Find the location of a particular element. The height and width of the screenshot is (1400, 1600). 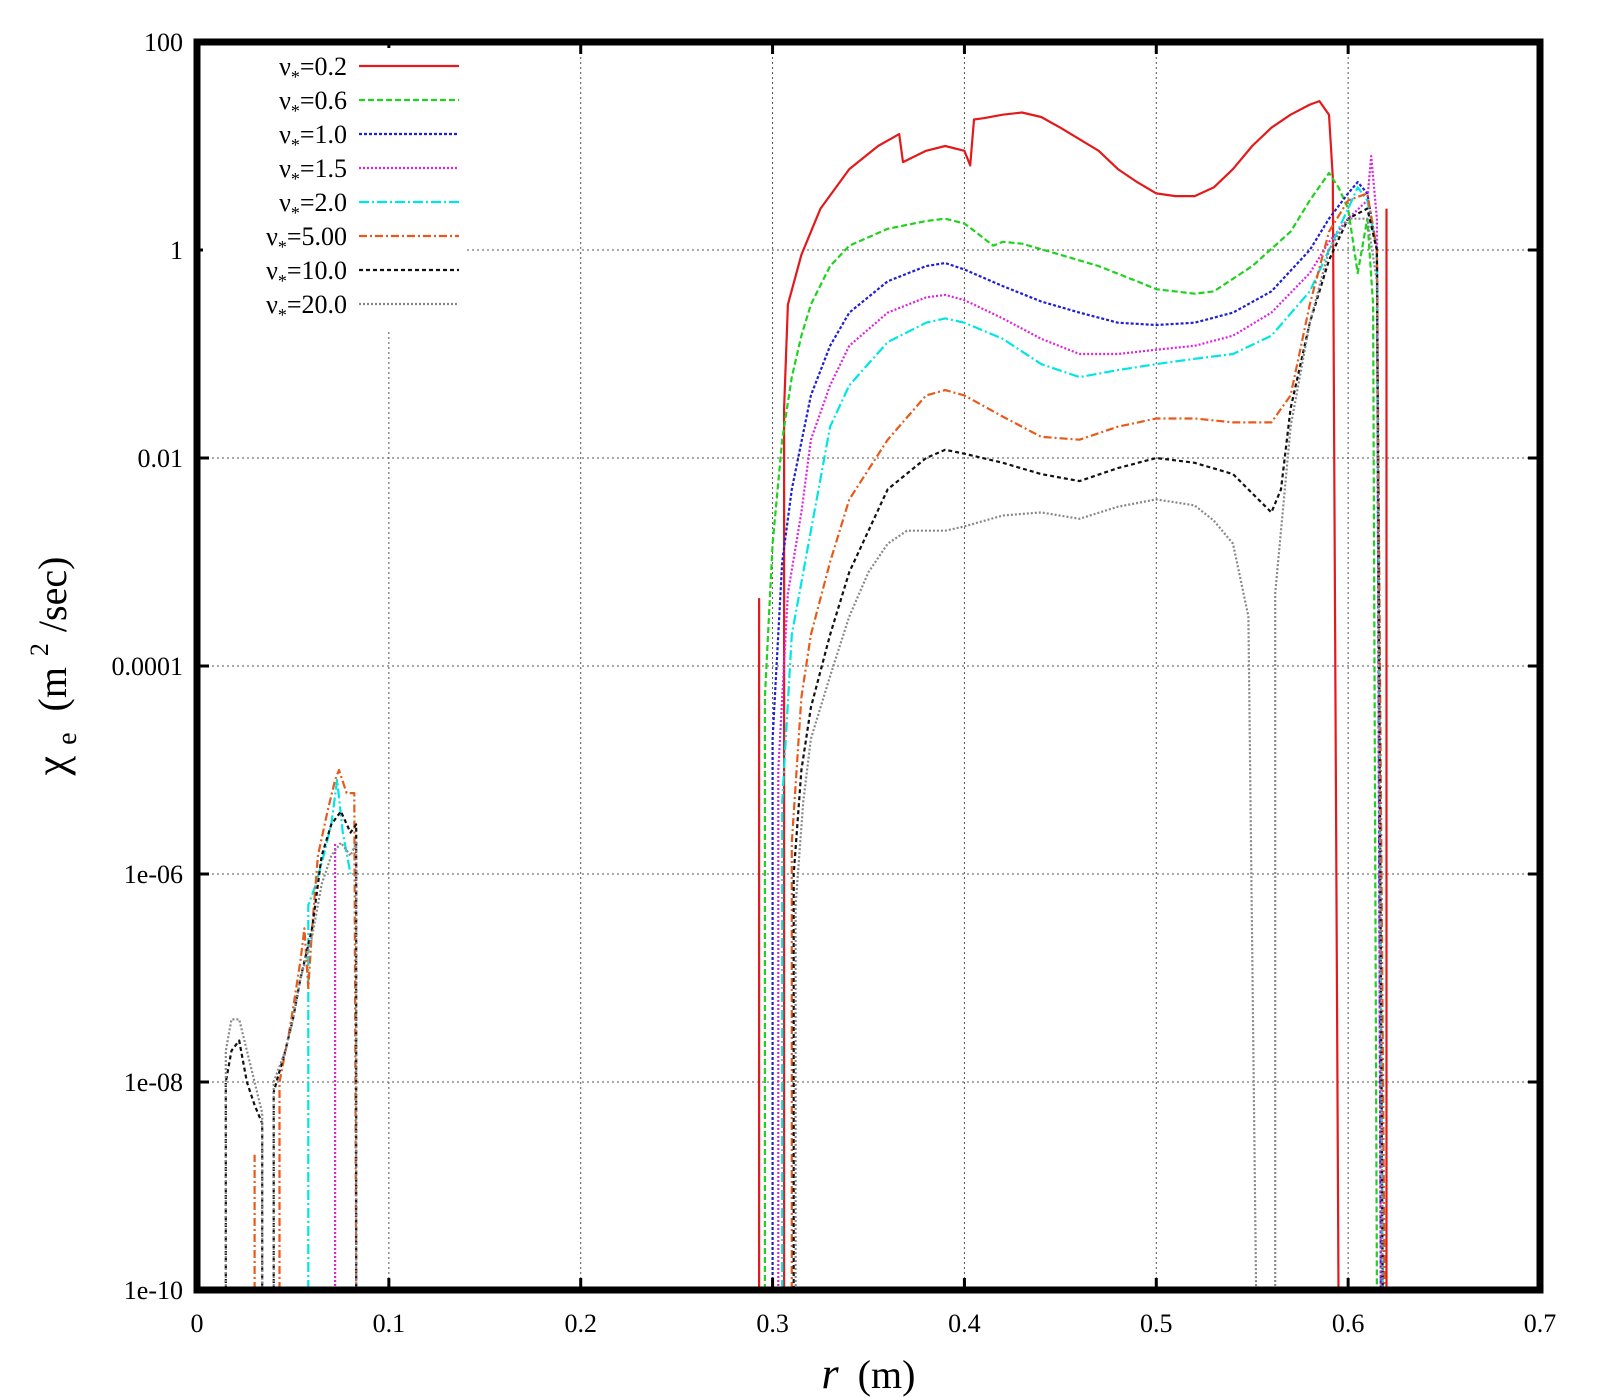

legend-label: ν*=0.6 is located at coordinates (313, 103).